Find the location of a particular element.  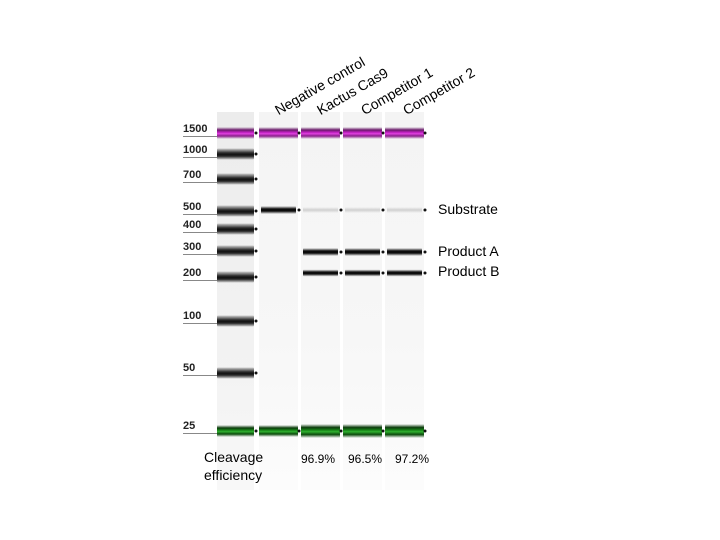

band-label-product-b: Product B is located at coordinates (469, 271).